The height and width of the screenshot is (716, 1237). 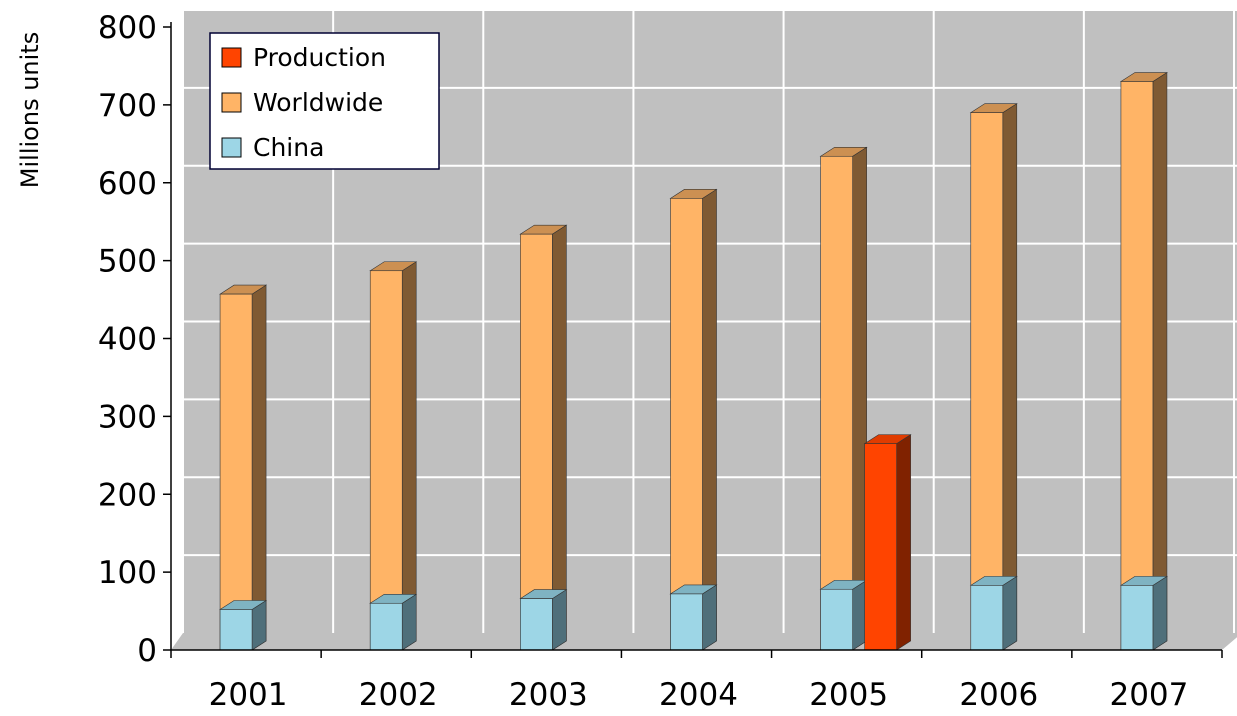 What do you see at coordinates (393, 622) in the screenshot?
I see `bar-china-2002` at bounding box center [393, 622].